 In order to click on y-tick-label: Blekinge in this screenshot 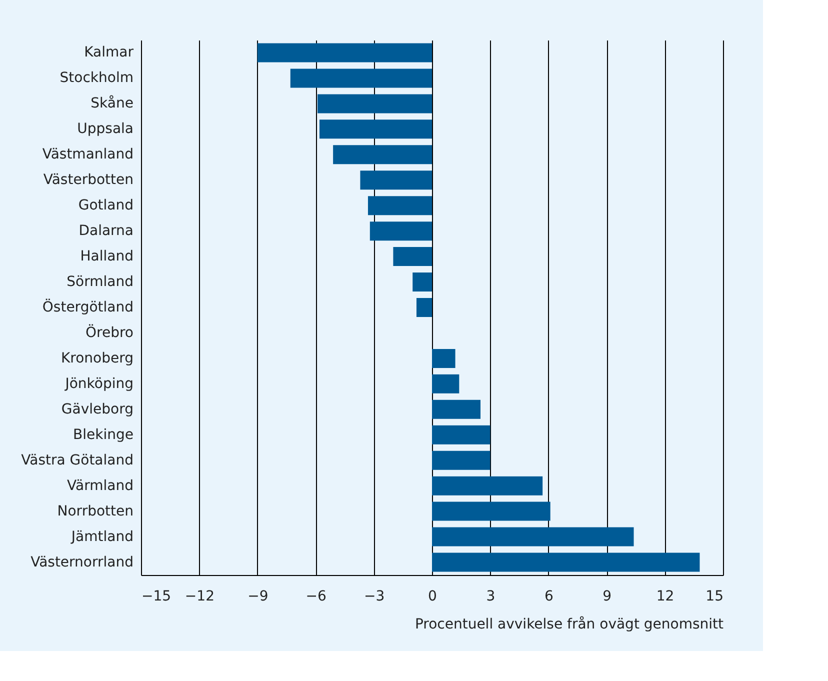, I will do `click(103, 434)`.